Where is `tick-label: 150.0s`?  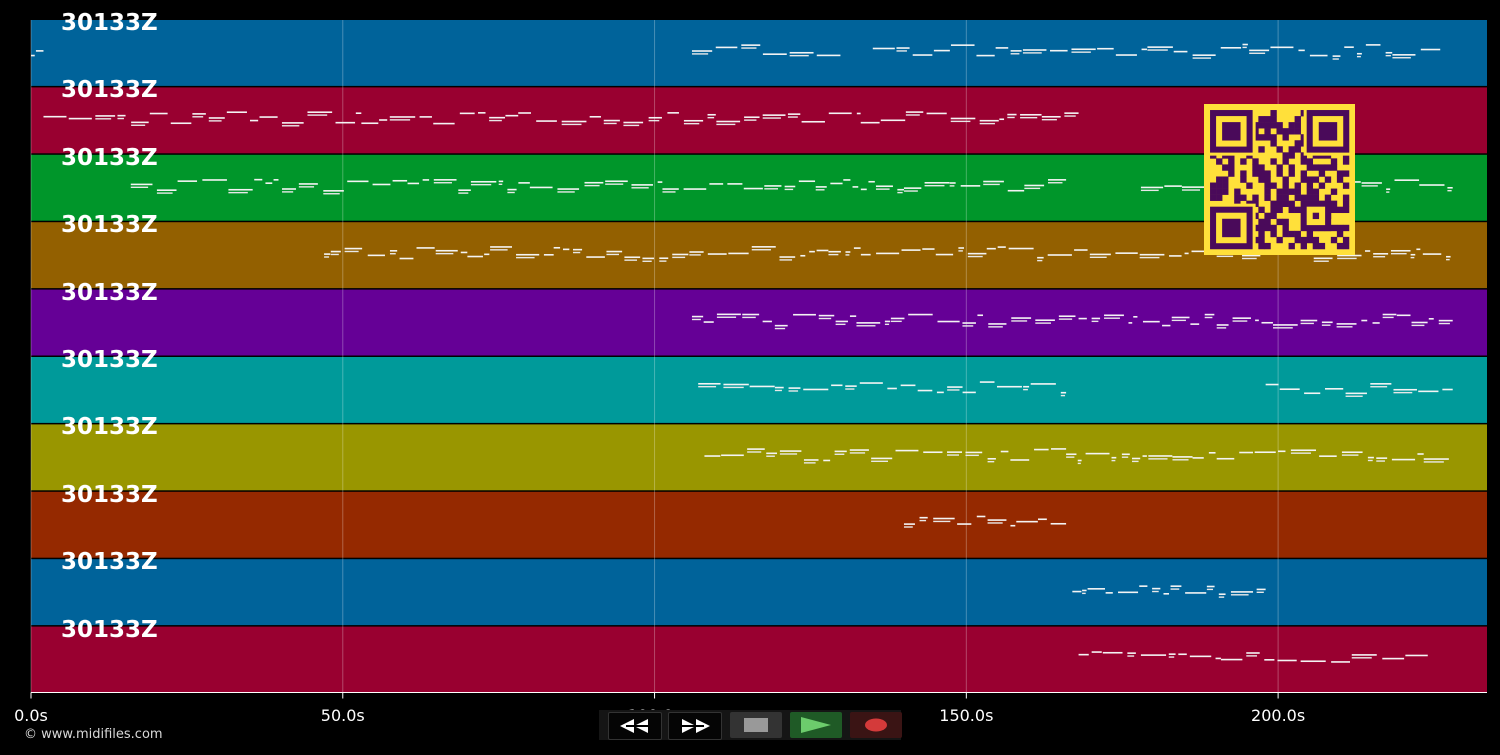 tick-label: 150.0s is located at coordinates (966, 715).